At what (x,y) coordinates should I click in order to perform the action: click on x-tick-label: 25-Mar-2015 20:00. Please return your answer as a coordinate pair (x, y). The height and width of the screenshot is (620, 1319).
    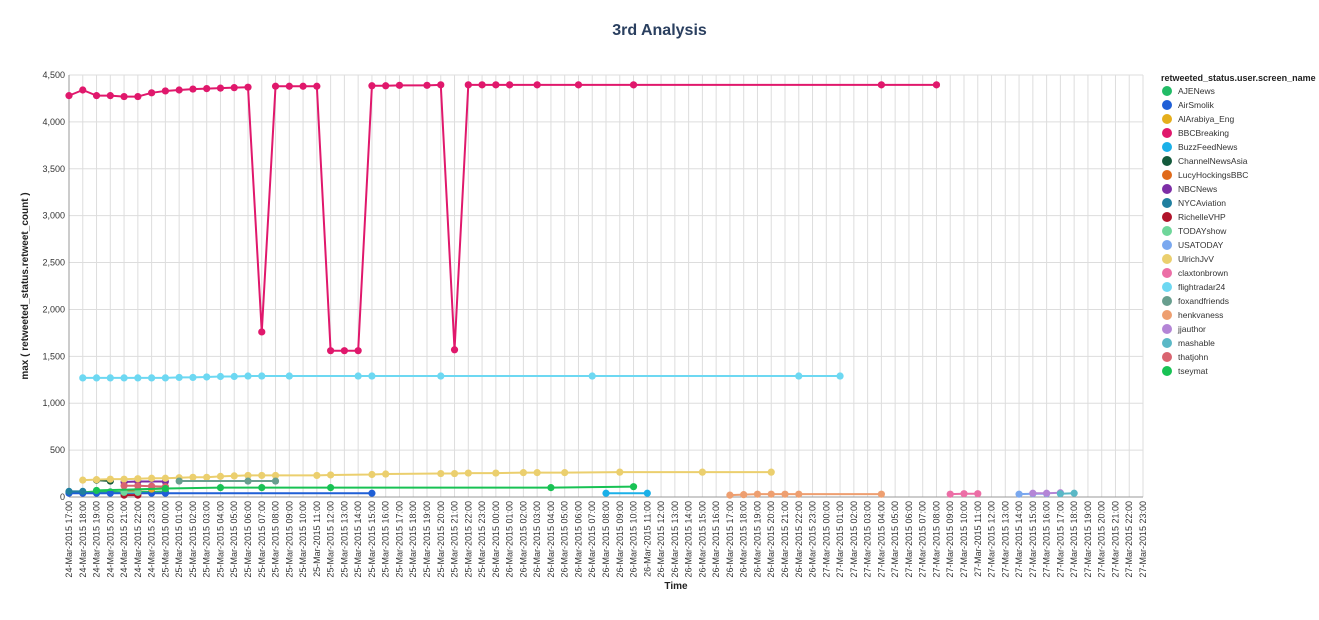
    Looking at the image, I should click on (441, 539).